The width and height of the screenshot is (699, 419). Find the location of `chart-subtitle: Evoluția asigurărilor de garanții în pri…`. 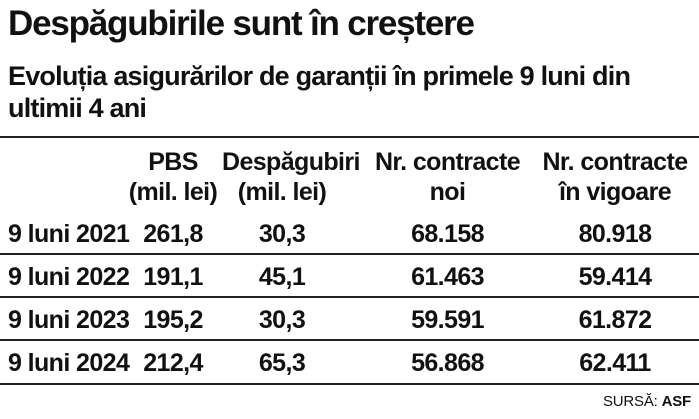

chart-subtitle: Evoluția asigurărilor de garanții în pri… is located at coordinates (319, 92).